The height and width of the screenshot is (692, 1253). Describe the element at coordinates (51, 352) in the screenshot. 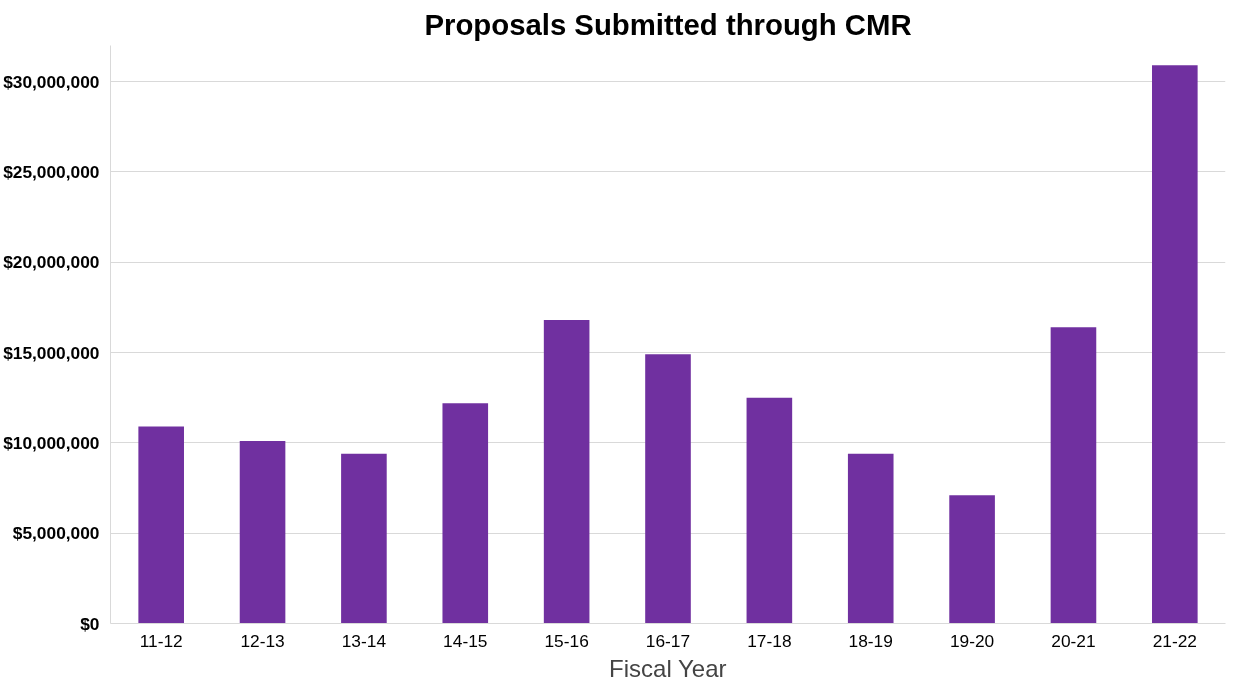

I see `y-tick-label: $15,000,000` at that location.